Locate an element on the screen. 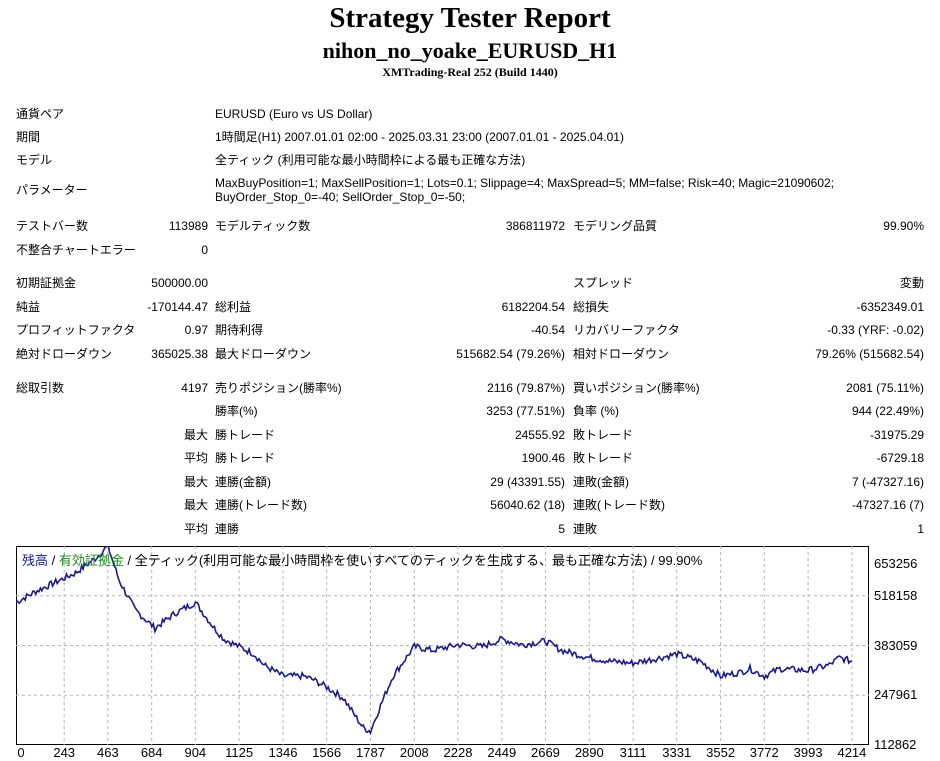 The width and height of the screenshot is (940, 761). rel-drawdown-value: 79.26% (515682.54) is located at coordinates (869, 354).